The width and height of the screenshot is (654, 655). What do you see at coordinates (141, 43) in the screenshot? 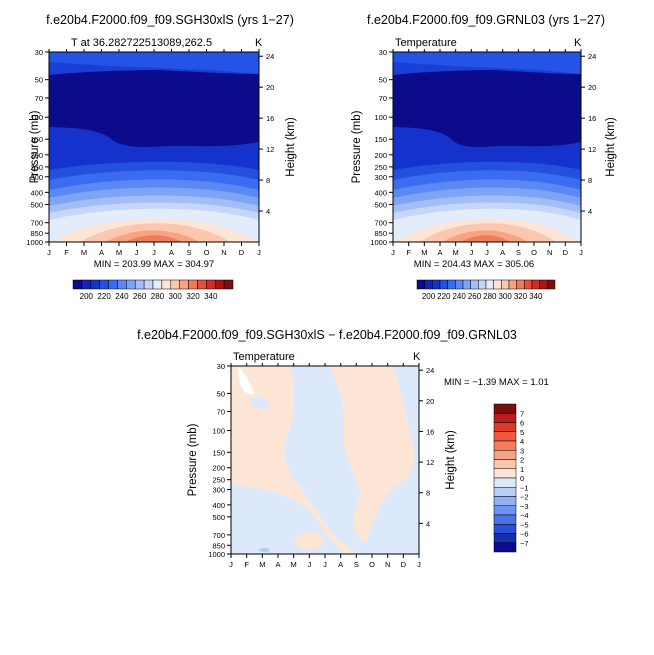
I see `panel-1-subtitle: T at 36.282722513089,262.5` at bounding box center [141, 43].